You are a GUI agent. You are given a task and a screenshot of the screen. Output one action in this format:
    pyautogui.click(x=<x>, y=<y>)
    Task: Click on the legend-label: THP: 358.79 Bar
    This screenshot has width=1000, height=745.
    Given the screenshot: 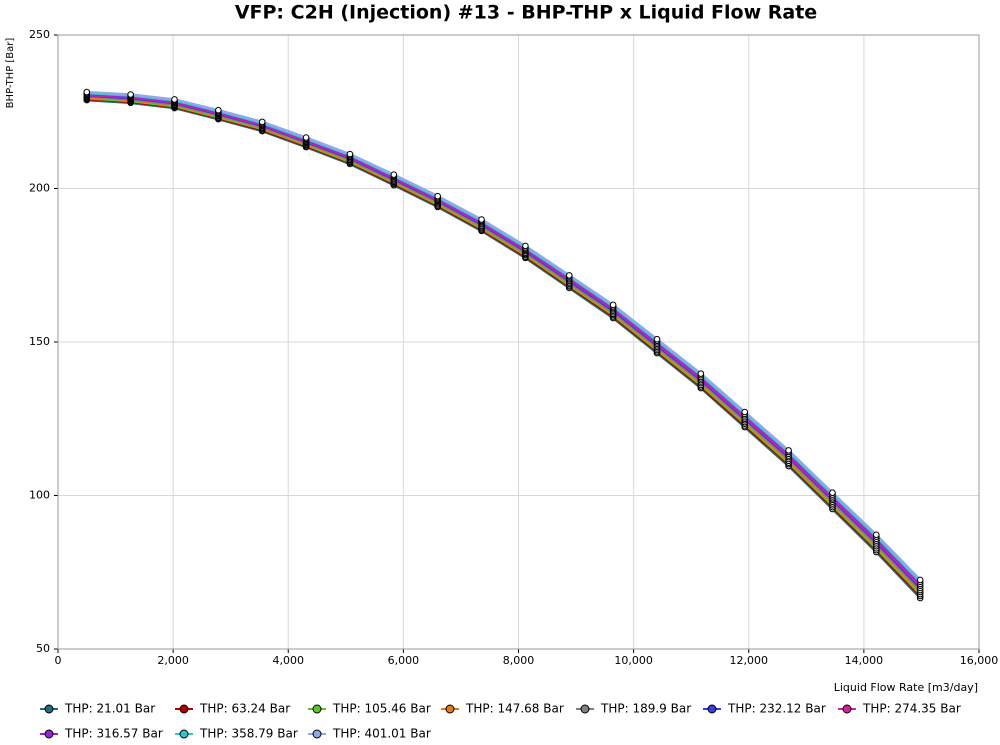 What is the action you would take?
    pyautogui.click(x=248, y=734)
    